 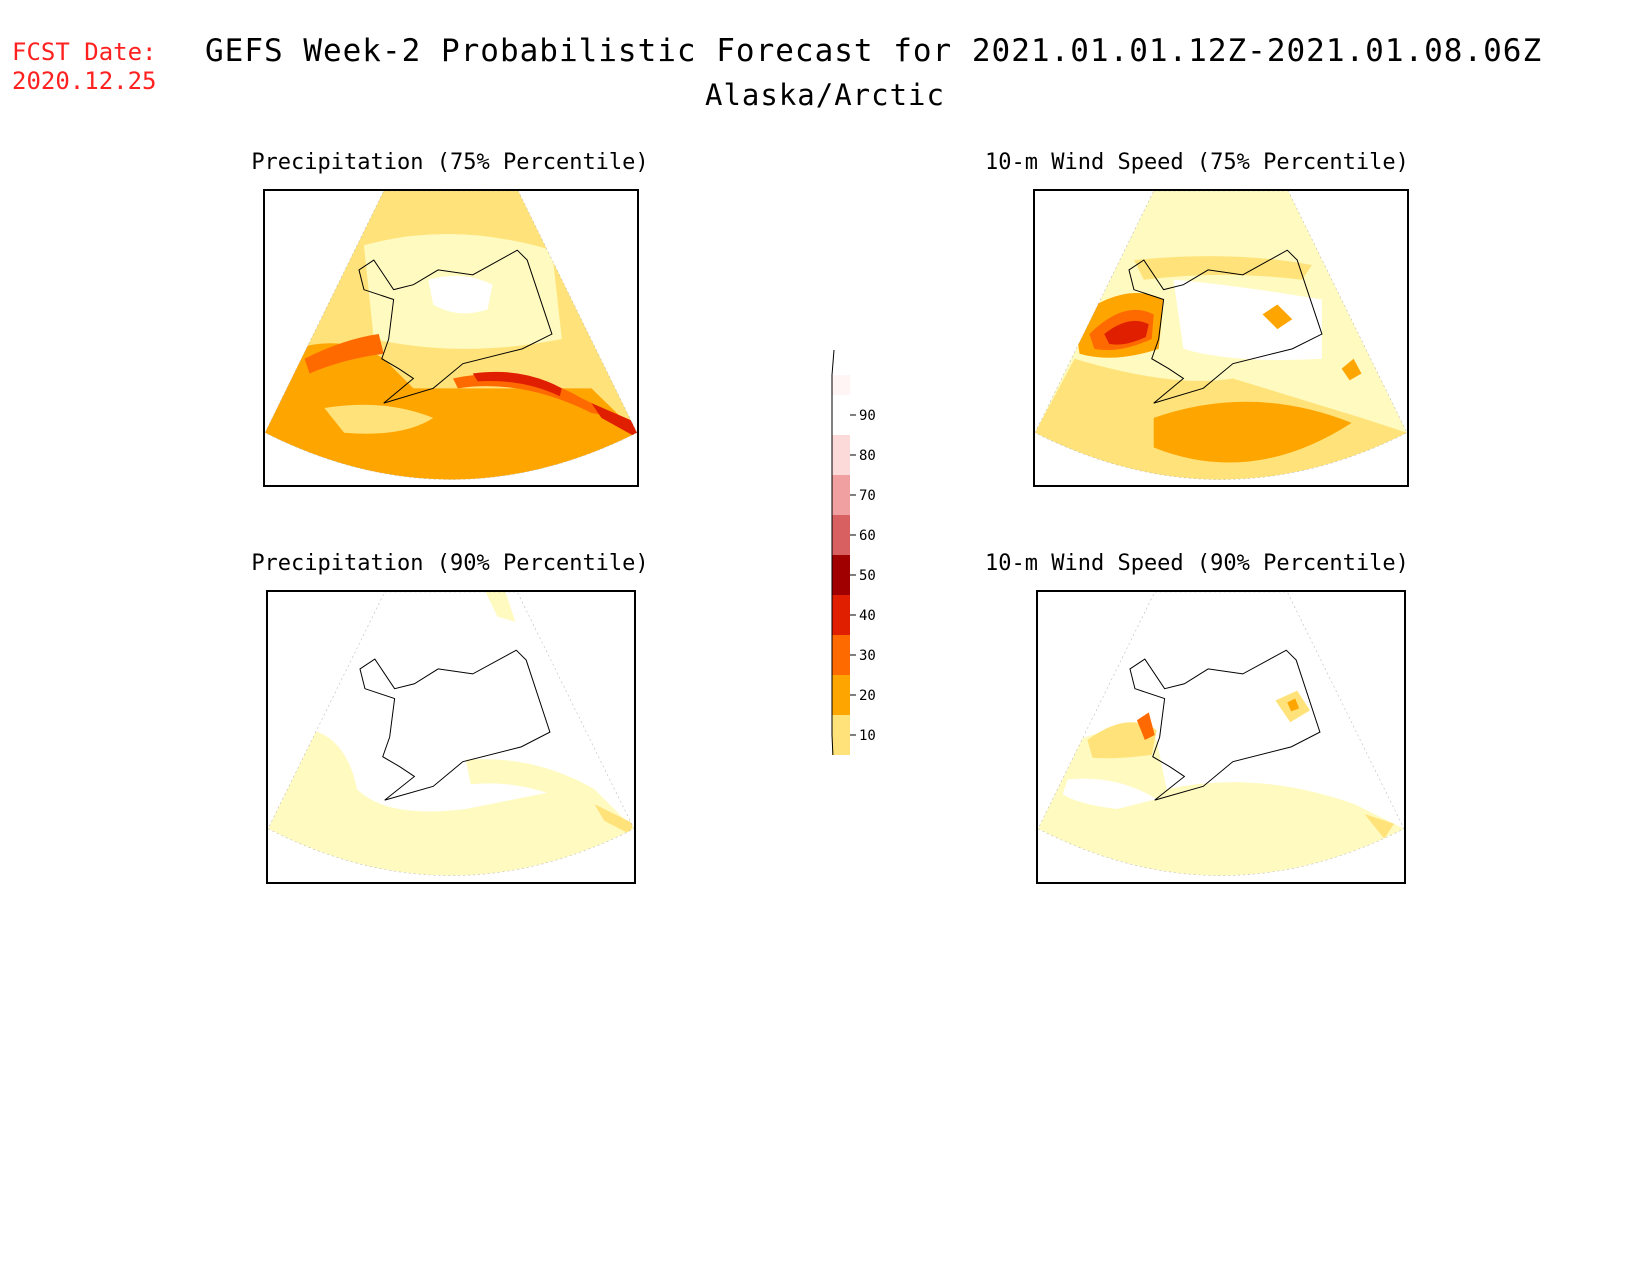 What do you see at coordinates (614, 420) in the screenshot?
I see `precip-75-panhandle-max` at bounding box center [614, 420].